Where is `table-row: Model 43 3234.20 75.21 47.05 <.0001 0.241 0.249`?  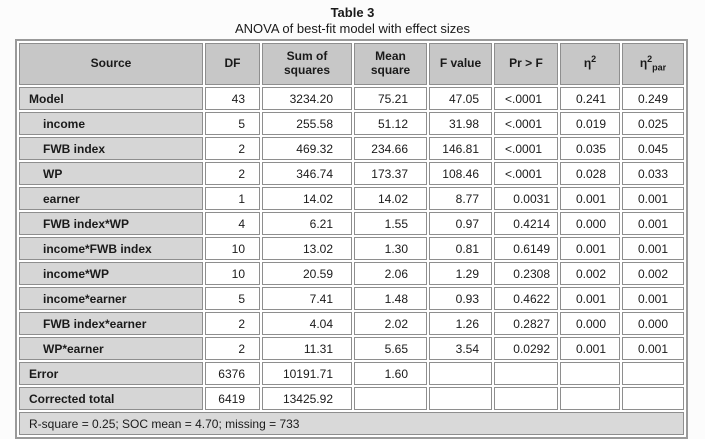
table-row: Model 43 3234.20 75.21 47.05 <.0001 0.241 0.249 is located at coordinates (351, 99).